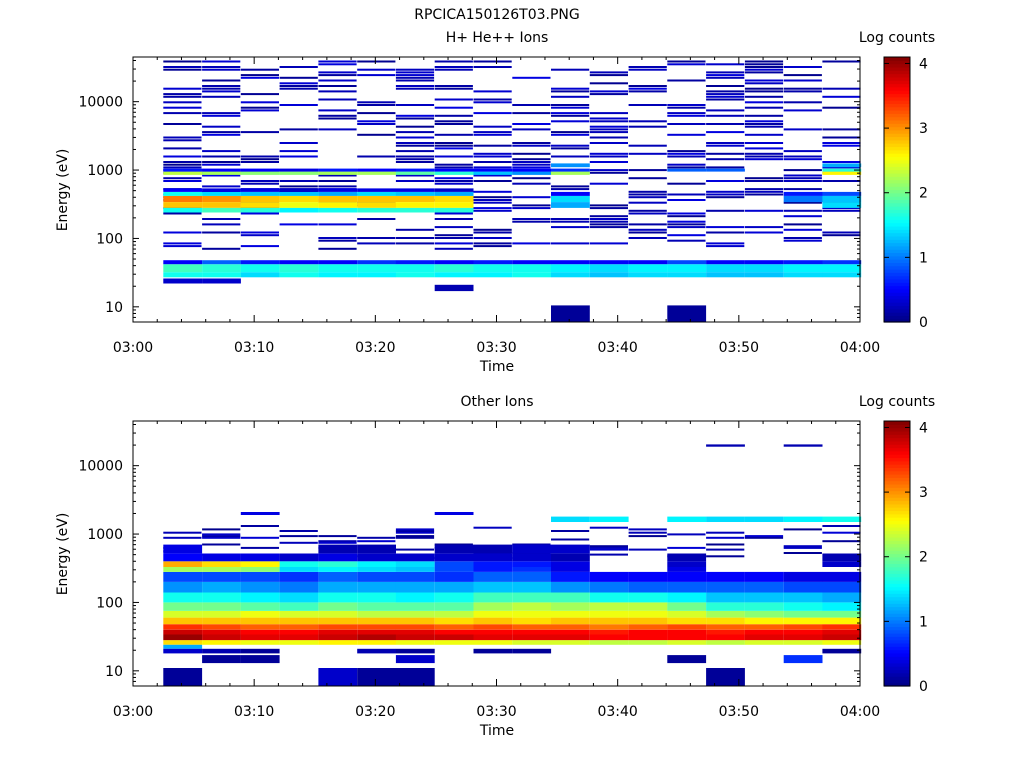 Image resolution: width=1024 pixels, height=768 pixels. I want to click on colorbar-tick-label: 3, so click(923, 129).